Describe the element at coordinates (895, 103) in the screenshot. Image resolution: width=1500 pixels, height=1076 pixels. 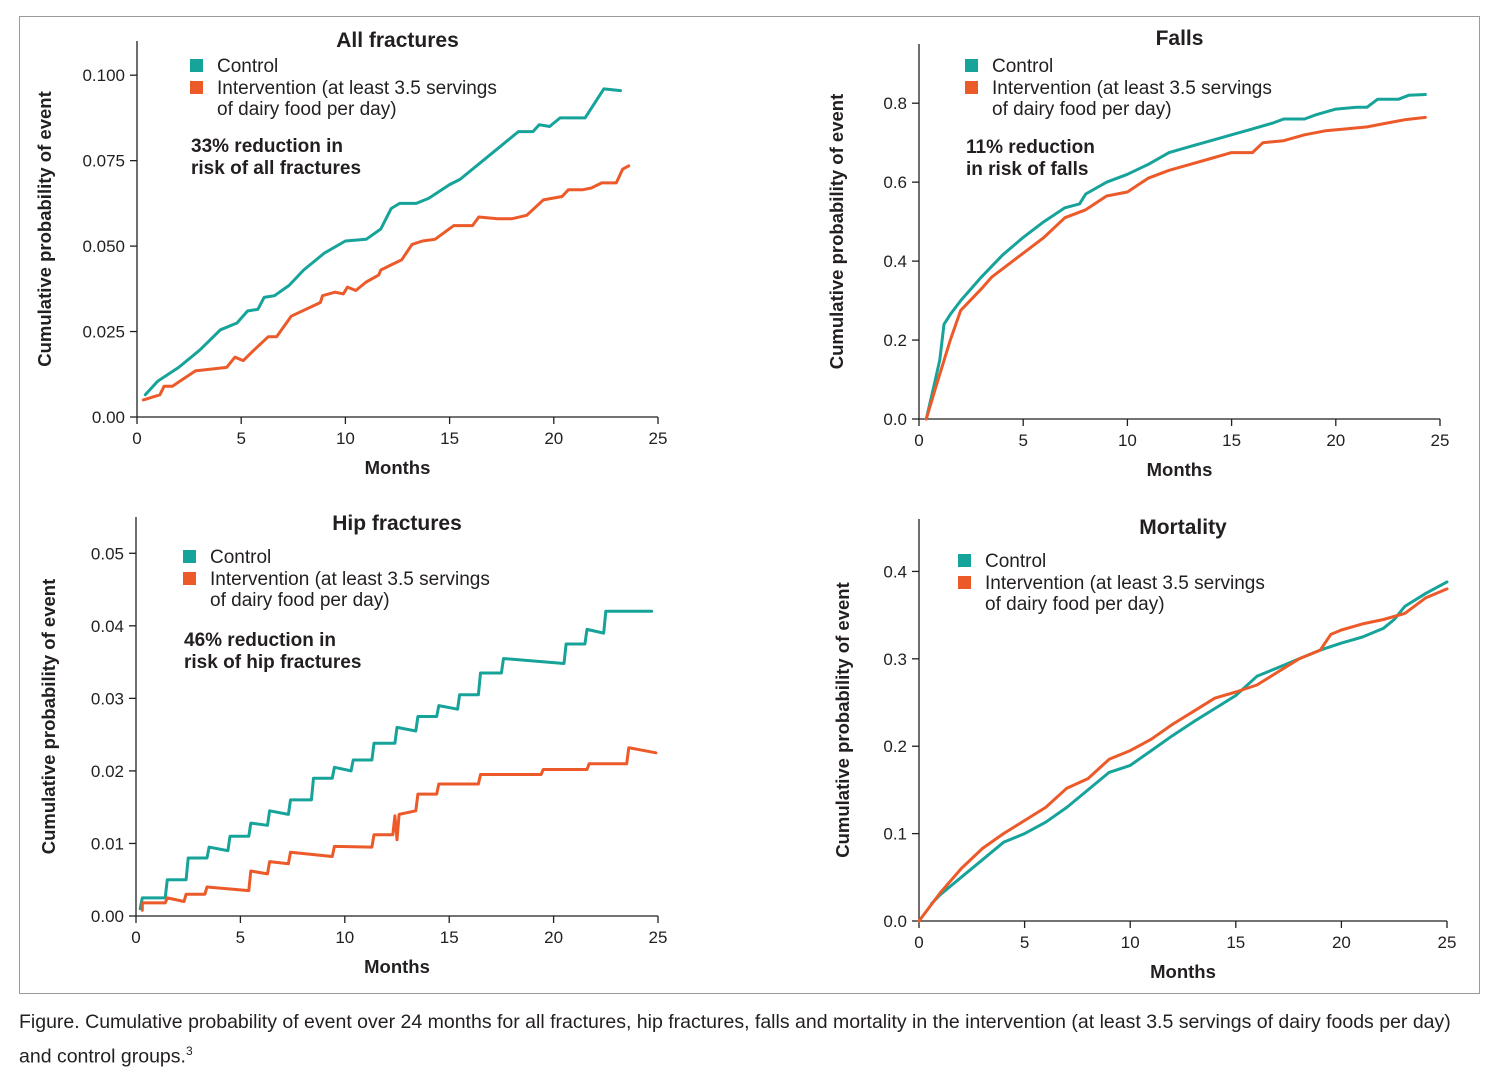
I see `y-tick-label: 0.8` at that location.